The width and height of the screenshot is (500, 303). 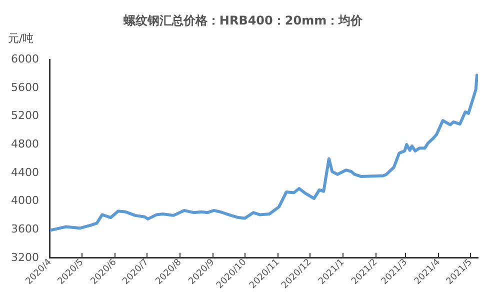 I want to click on y-tick-label: 5600, so click(x=24, y=87).